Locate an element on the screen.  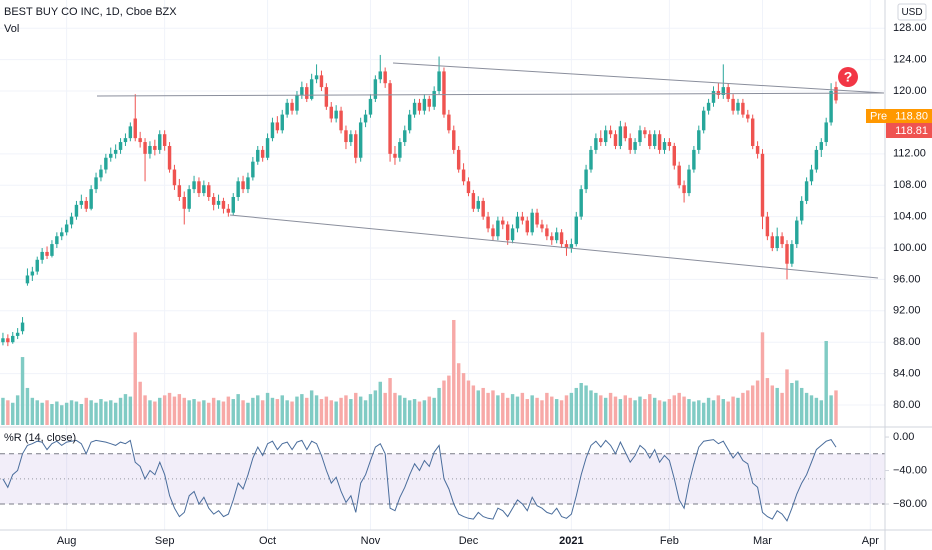
alert-mark: ? is located at coordinates (848, 77).